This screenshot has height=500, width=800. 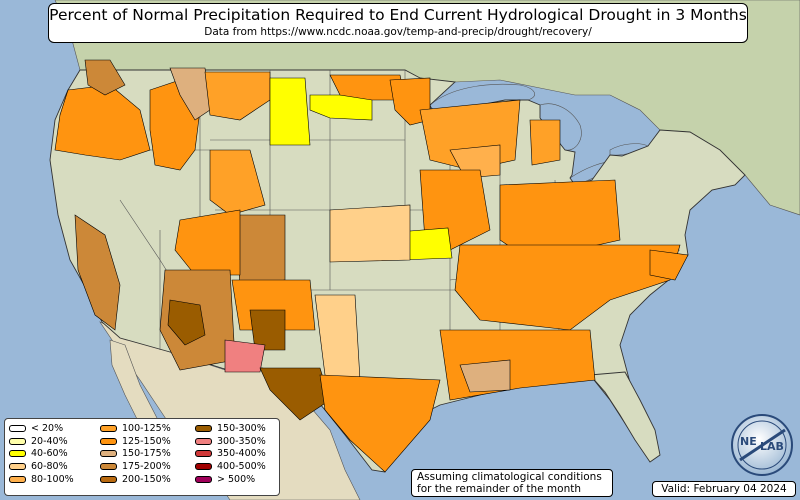 I want to click on region-north-dakota-orange, so click(x=367, y=87).